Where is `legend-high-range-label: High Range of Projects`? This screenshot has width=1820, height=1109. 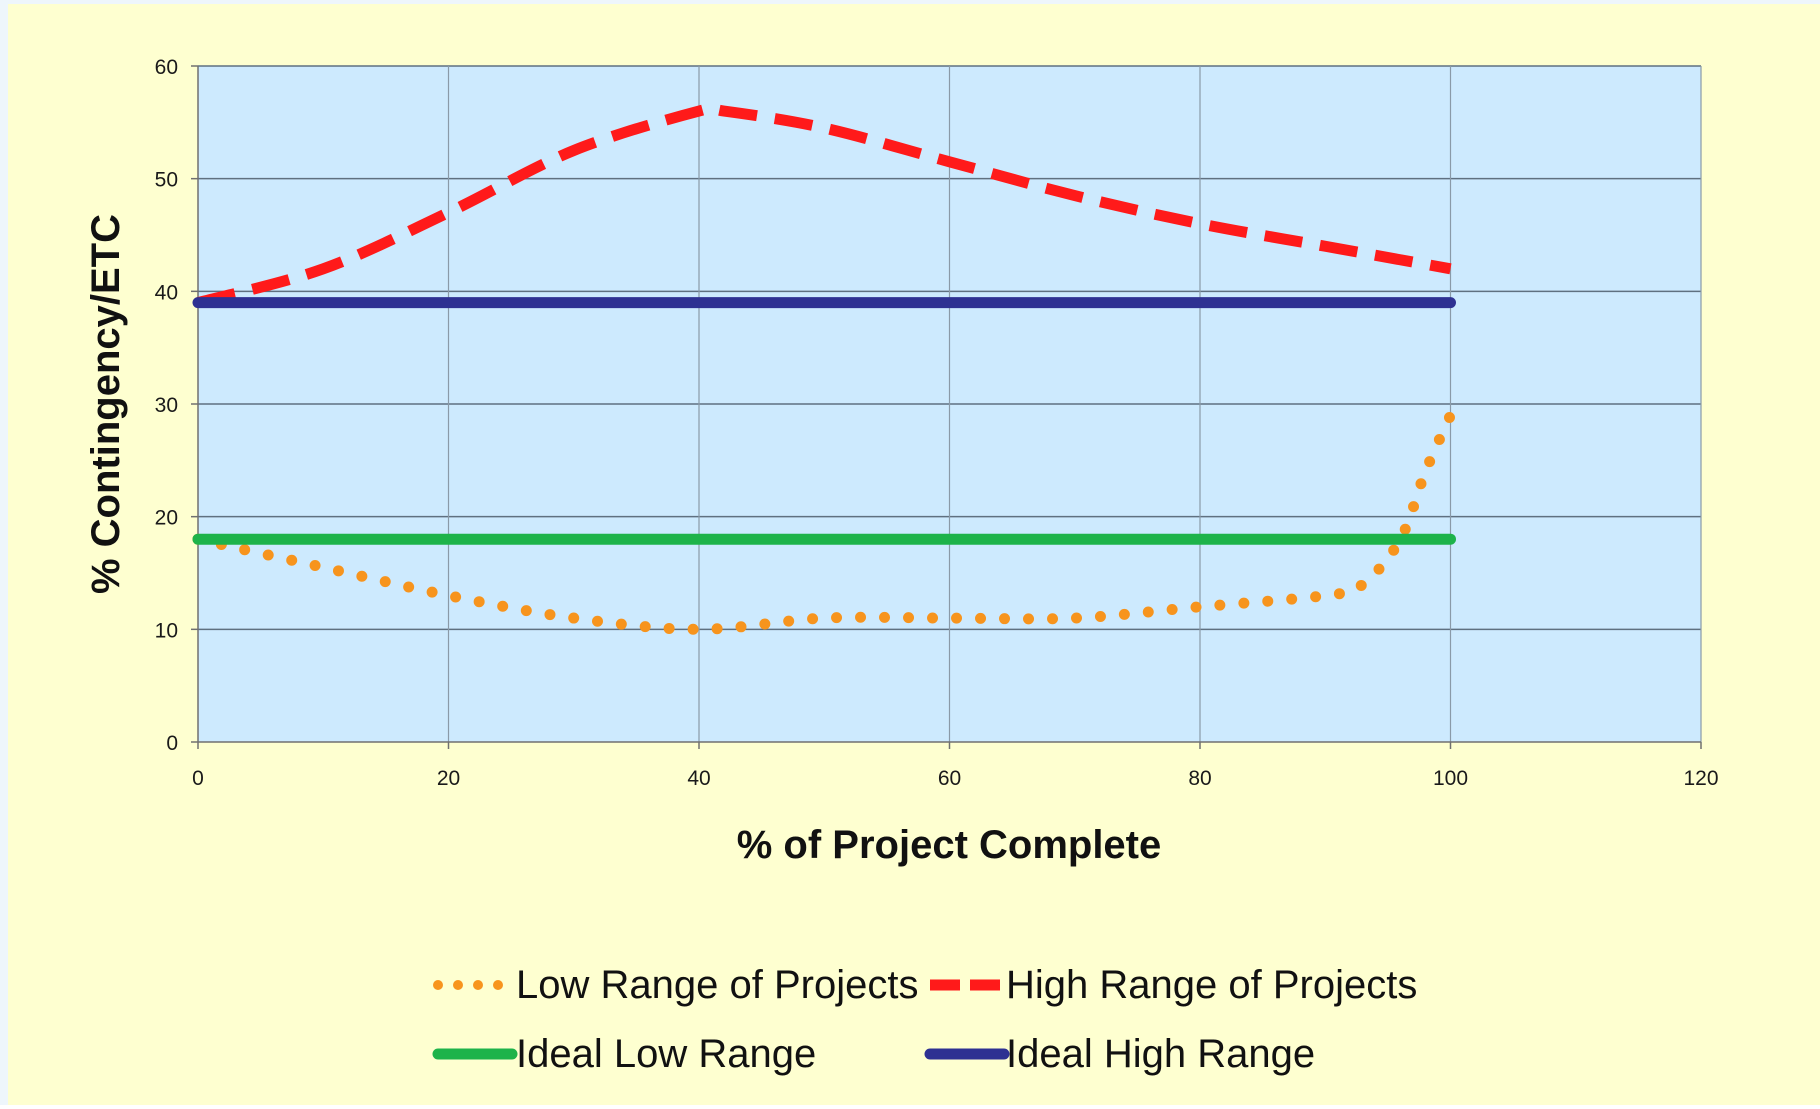
legend-high-range-label: High Range of Projects is located at coordinates (1211, 985).